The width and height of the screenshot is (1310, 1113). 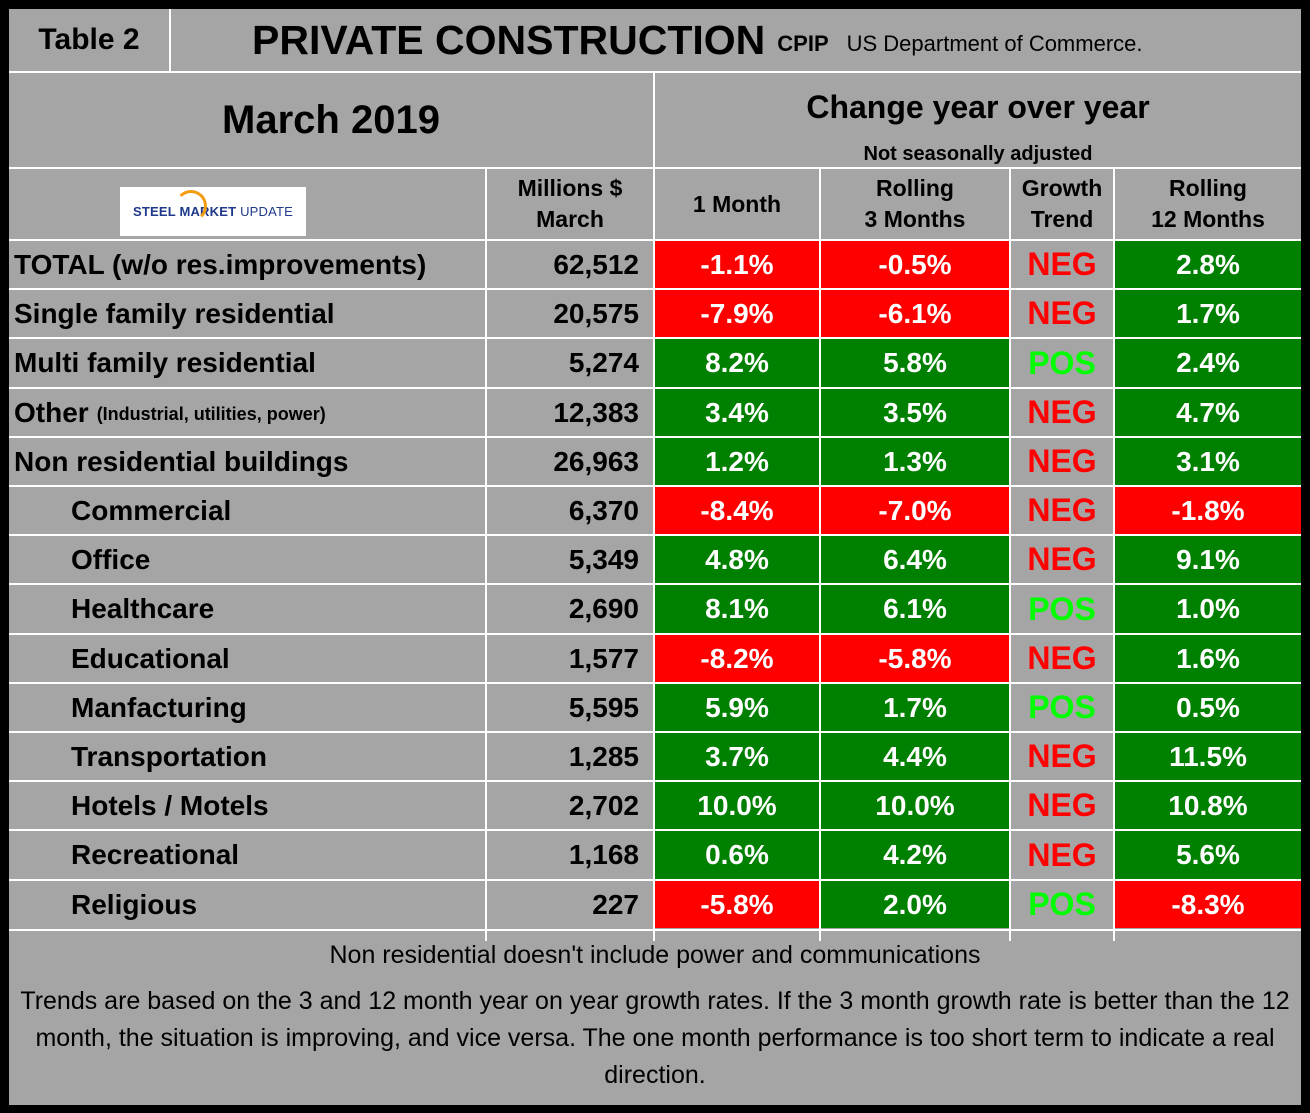 I want to click on col-header-millions: Millions $ March, so click(x=570, y=204).